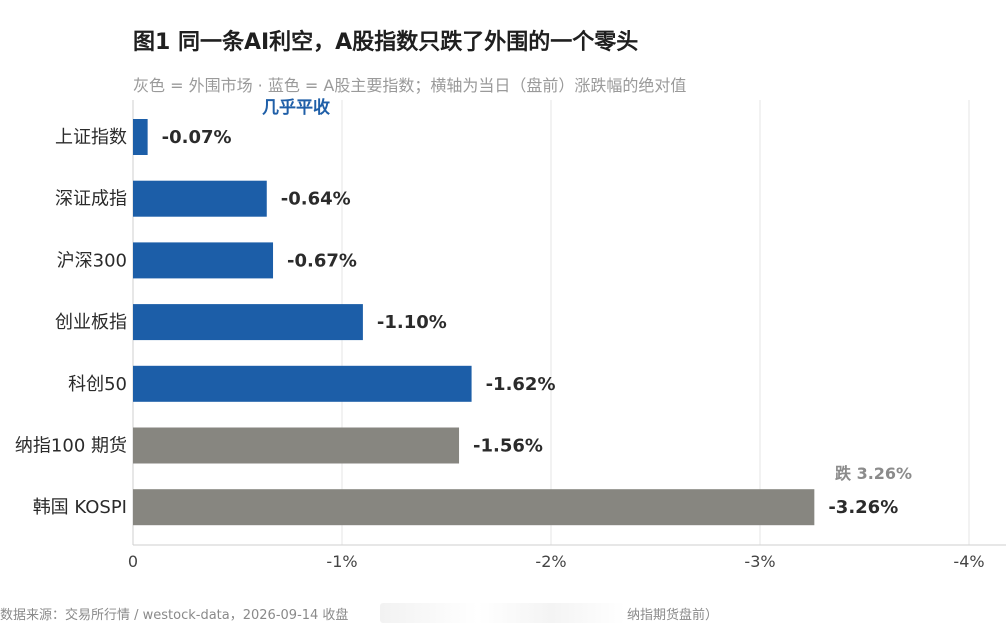 The width and height of the screenshot is (1006, 630). I want to click on data-label: -0.67%, so click(322, 260).